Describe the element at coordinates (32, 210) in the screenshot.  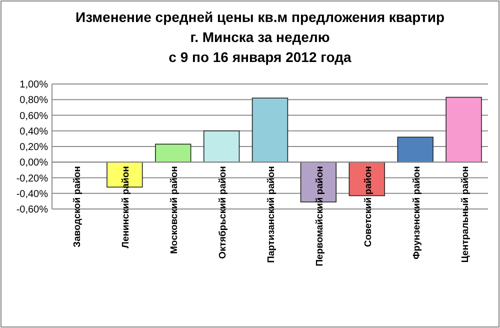
I see `y-tick-label: -0,60%` at that location.